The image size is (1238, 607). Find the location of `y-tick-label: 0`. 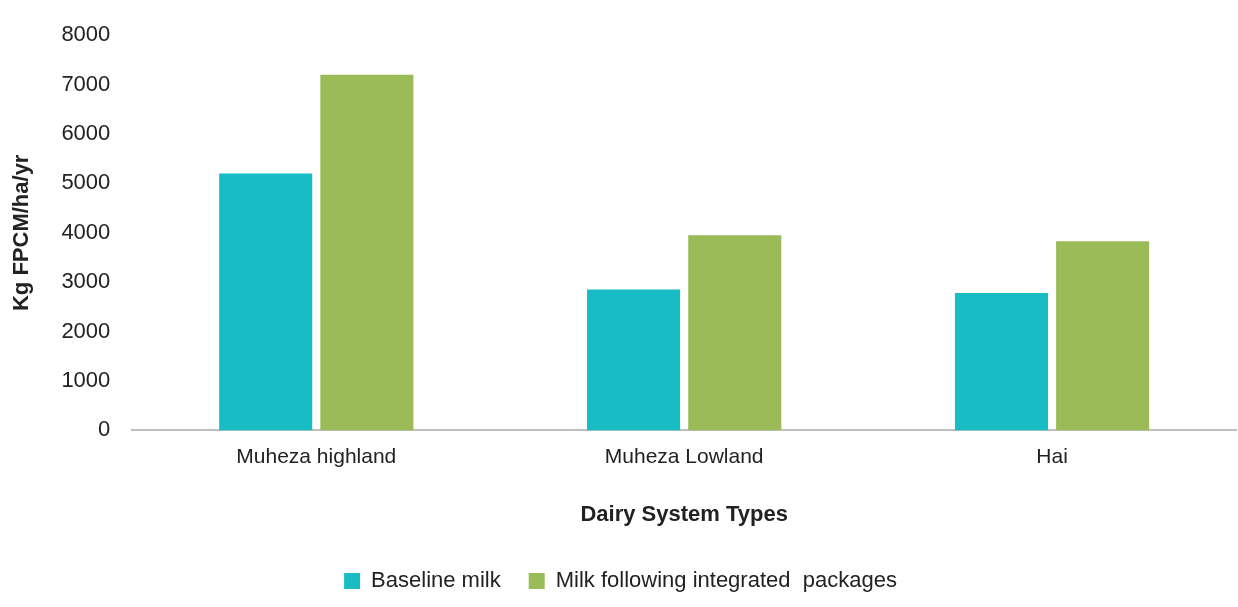

y-tick-label: 0 is located at coordinates (104, 429).